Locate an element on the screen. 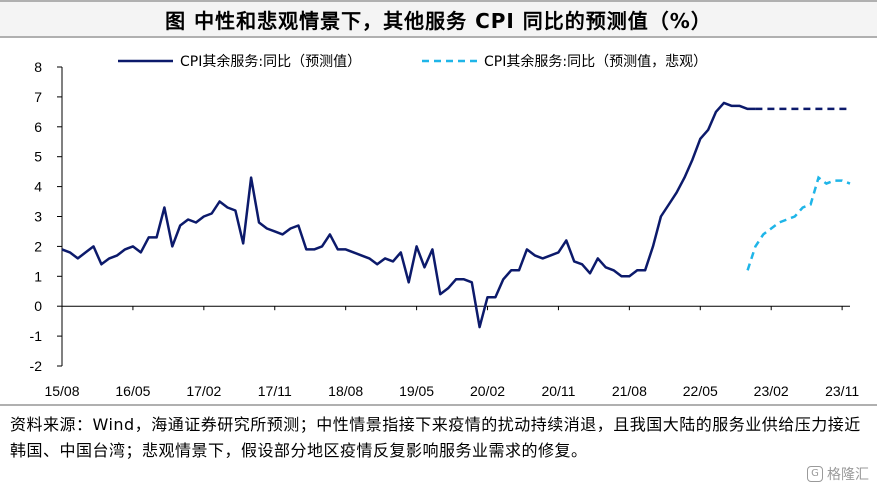 The width and height of the screenshot is (877, 492). y-tick-label: 8 is located at coordinates (38, 67).